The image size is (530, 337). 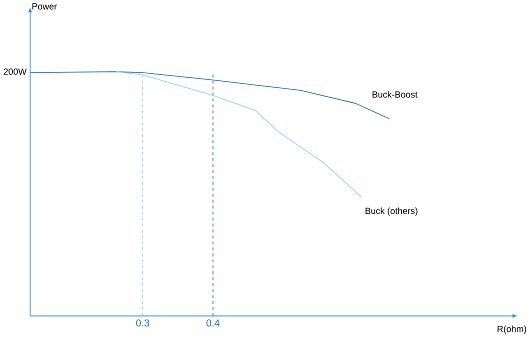 I want to click on x-axis-title: R(ohm), so click(x=512, y=329).